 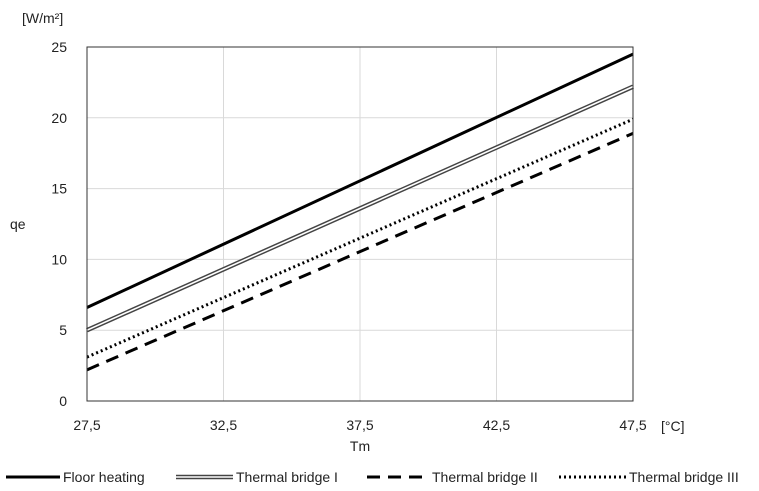 I want to click on x-tick-label: 37,5, so click(x=359, y=425).